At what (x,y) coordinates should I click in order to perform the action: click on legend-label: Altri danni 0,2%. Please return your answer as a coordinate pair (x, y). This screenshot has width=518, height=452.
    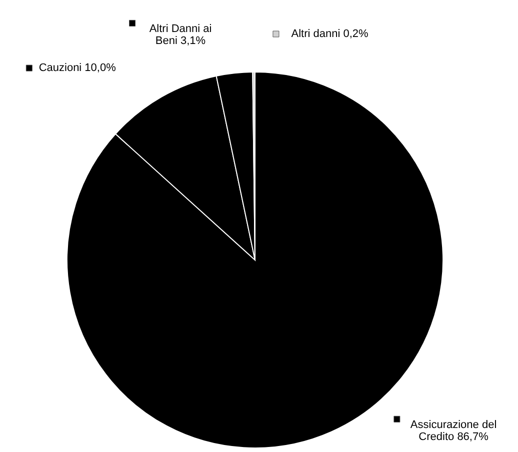
    Looking at the image, I should click on (330, 34).